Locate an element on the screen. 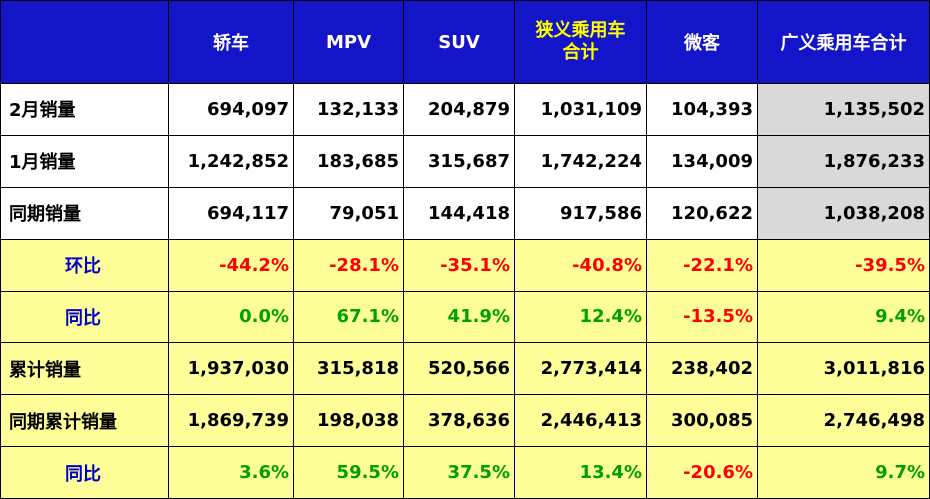  cell: 59.5% is located at coordinates (348, 472).